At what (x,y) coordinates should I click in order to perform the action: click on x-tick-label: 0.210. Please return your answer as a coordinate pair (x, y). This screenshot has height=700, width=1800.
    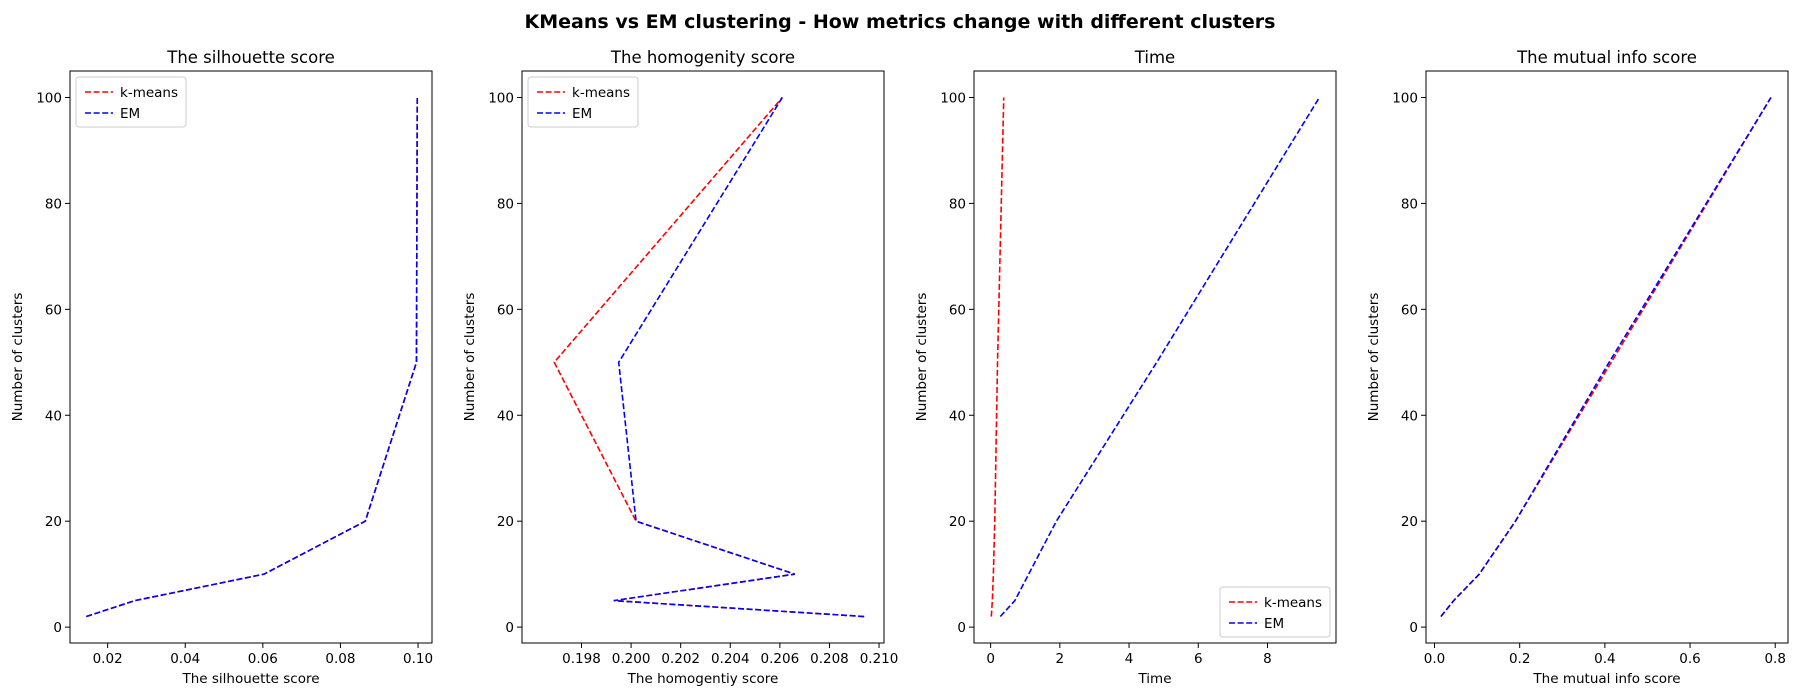
    Looking at the image, I should click on (879, 659).